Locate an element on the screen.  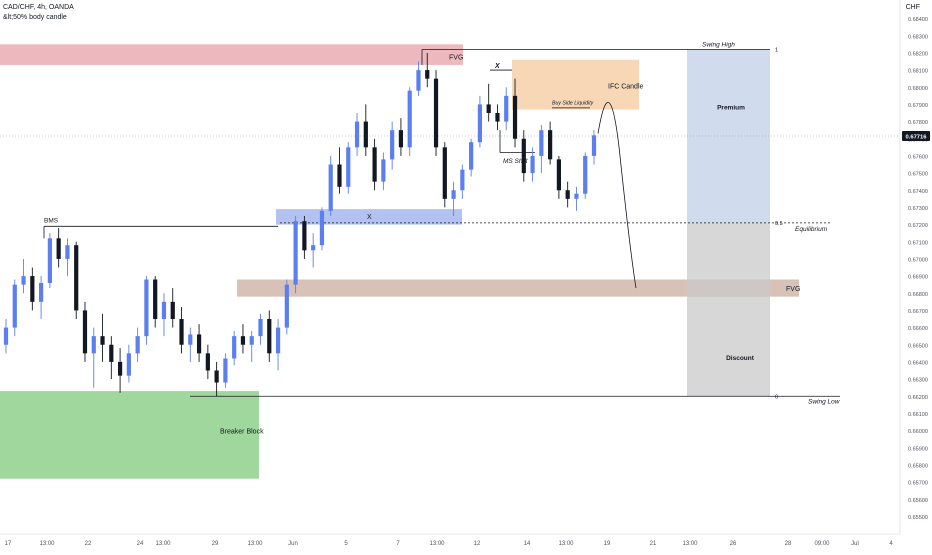
symbol-title: CAD/CHF, 4h, OANDA is located at coordinates (38, 7).